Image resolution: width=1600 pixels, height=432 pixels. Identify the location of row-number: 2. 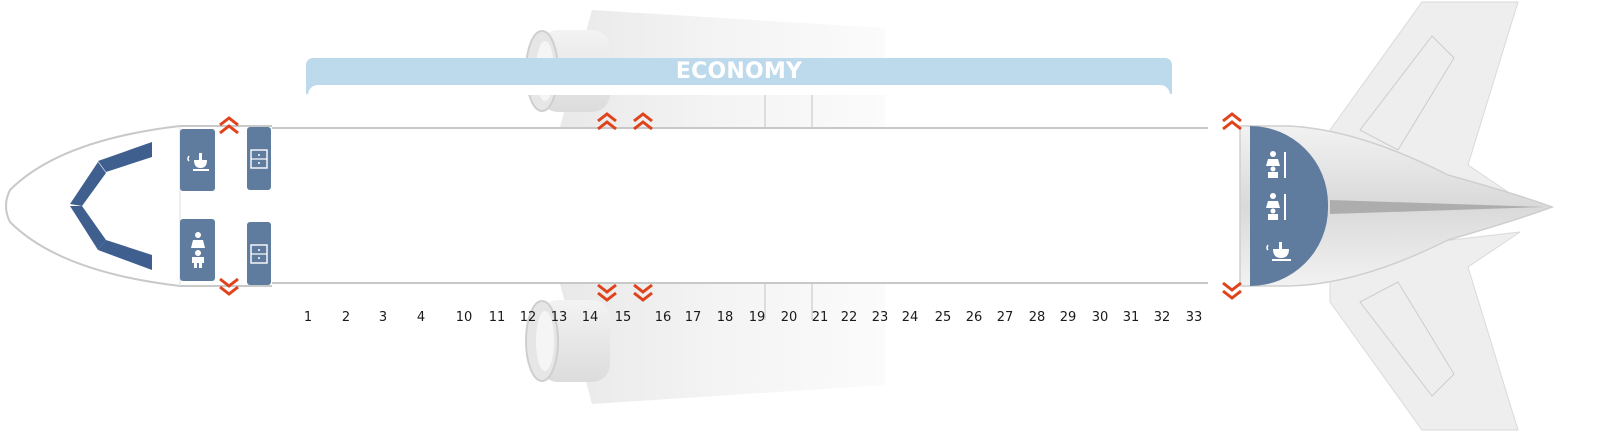
(346, 317).